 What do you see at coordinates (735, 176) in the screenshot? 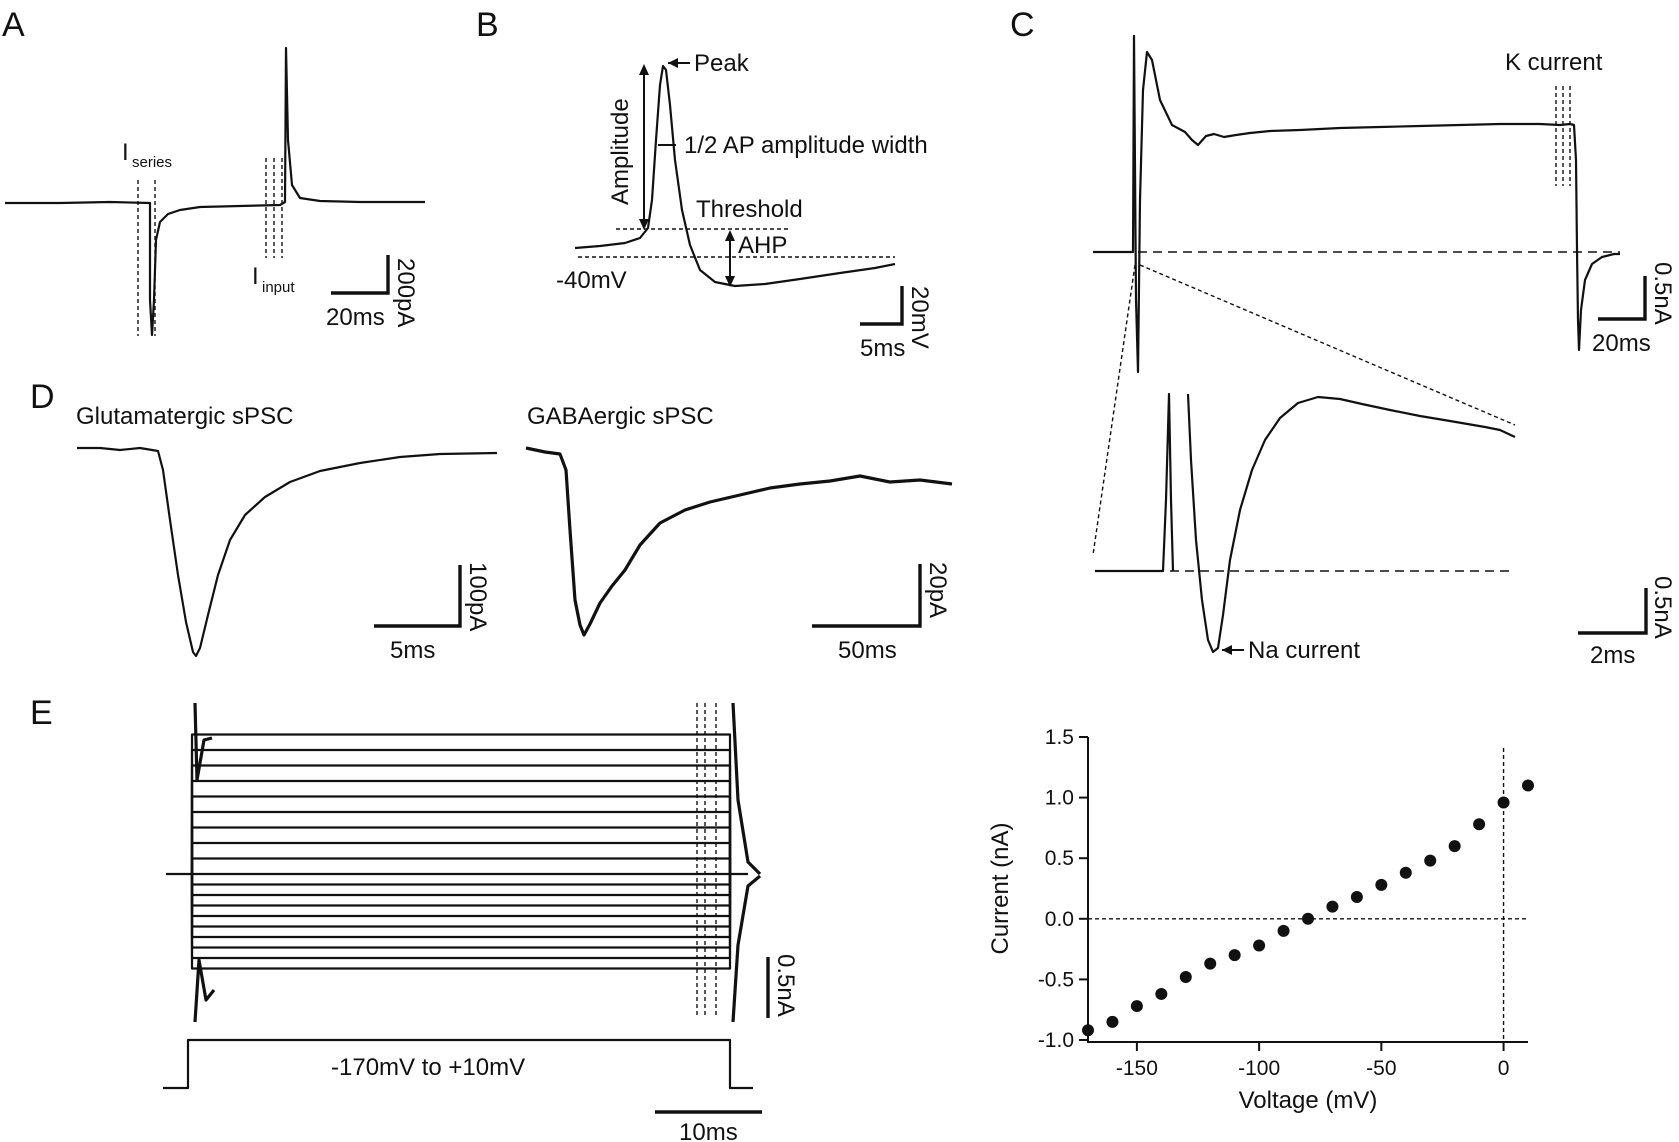
I see `panel-b-ap-trace` at bounding box center [735, 176].